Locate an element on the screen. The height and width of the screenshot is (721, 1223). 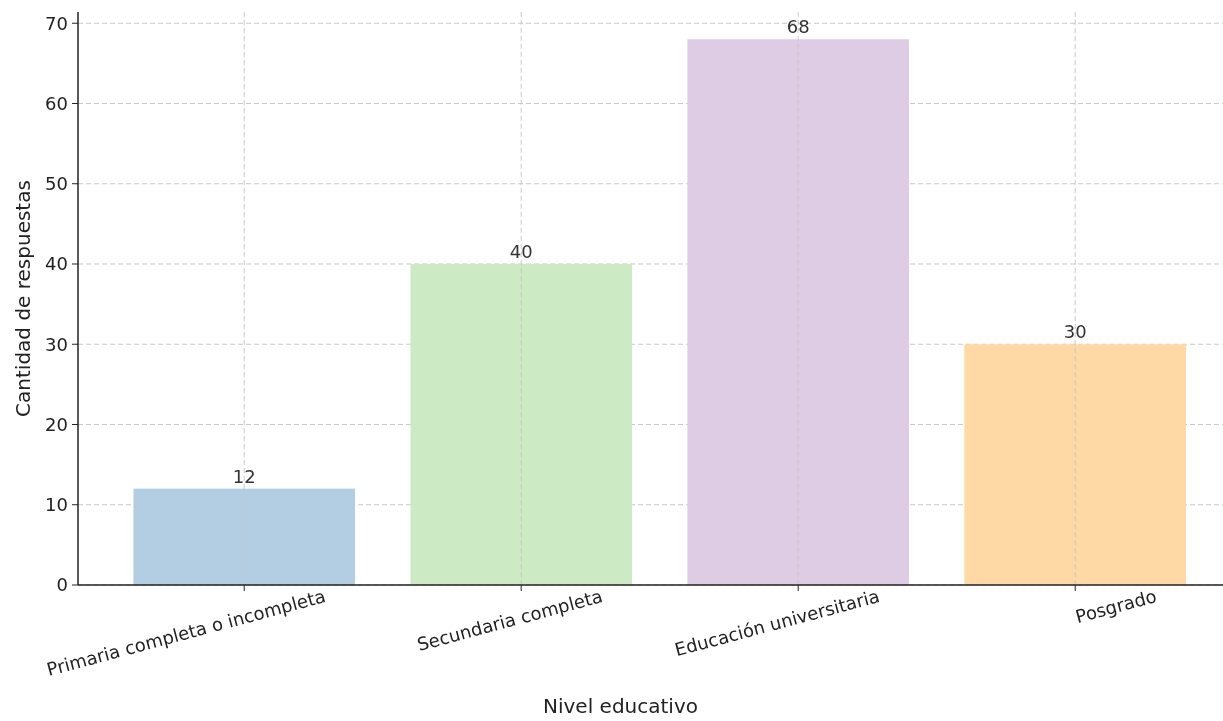
data-label: 30 is located at coordinates (1075, 332).